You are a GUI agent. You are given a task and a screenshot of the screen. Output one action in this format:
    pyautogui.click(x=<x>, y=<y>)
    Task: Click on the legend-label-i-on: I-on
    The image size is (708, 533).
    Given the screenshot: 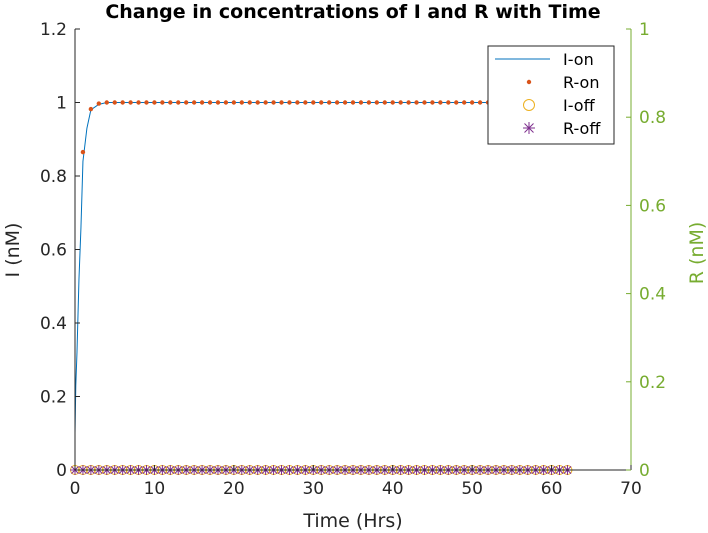 What is the action you would take?
    pyautogui.click(x=578, y=59)
    